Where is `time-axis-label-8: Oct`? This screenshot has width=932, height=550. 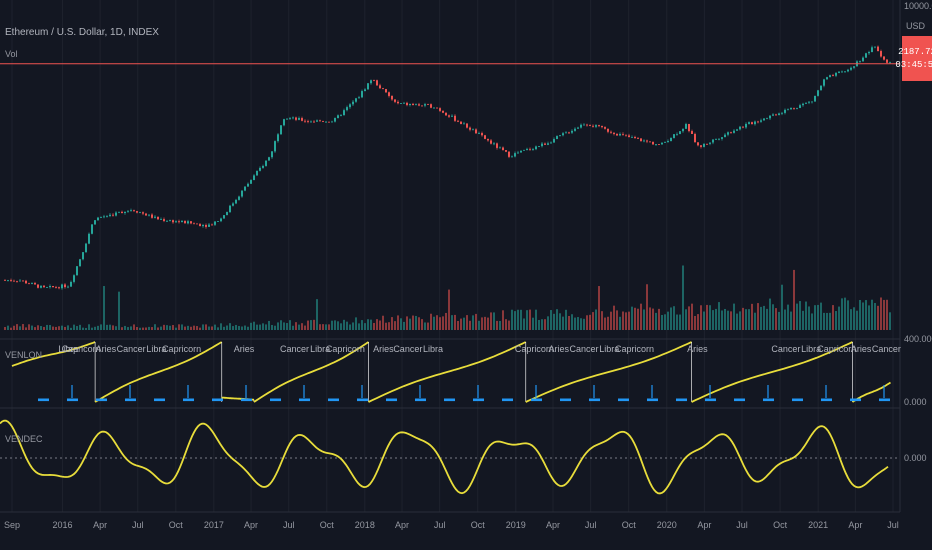
time-axis-label-8: Oct is located at coordinates (327, 525).